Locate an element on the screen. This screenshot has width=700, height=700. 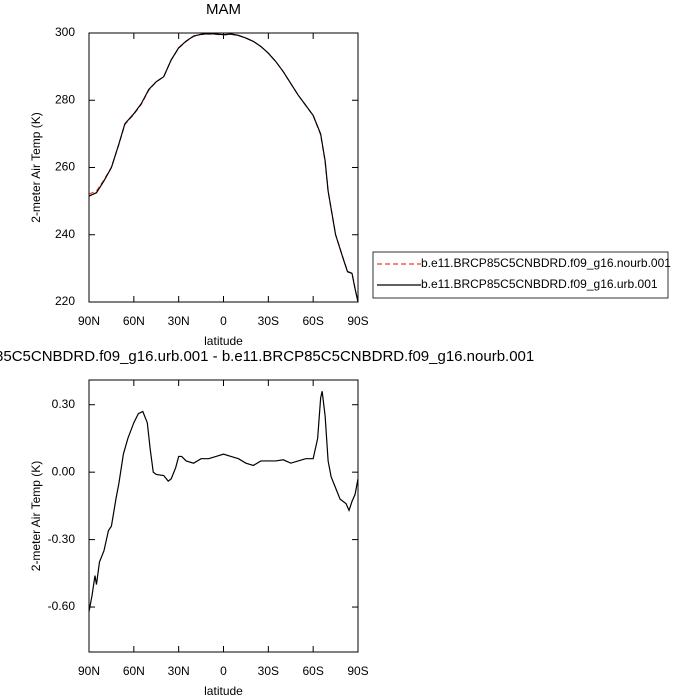
y-tick-label: 280 is located at coordinates (65, 99).